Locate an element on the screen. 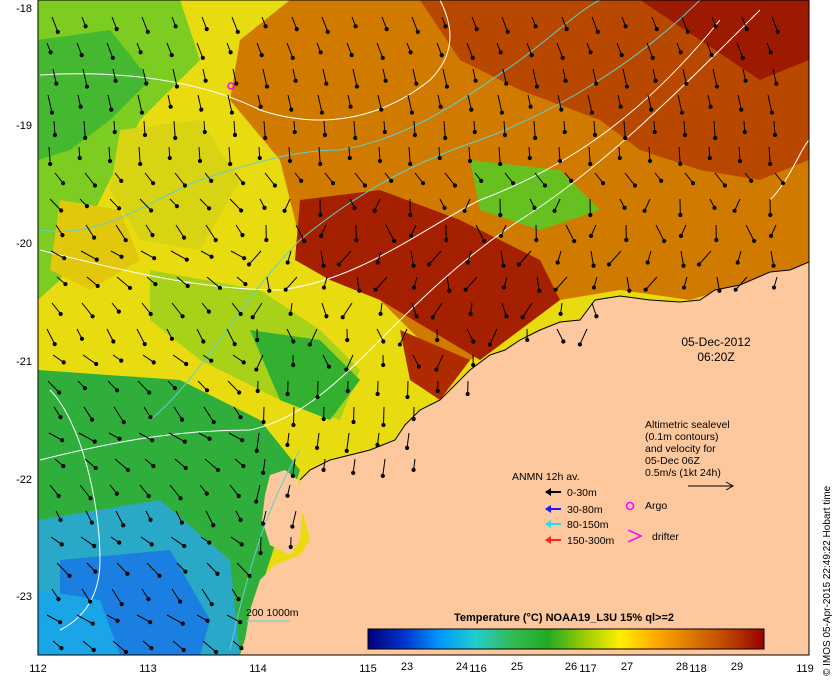 Image resolution: width=840 pixels, height=680 pixels. lat-tick: -22 is located at coordinates (24, 480).